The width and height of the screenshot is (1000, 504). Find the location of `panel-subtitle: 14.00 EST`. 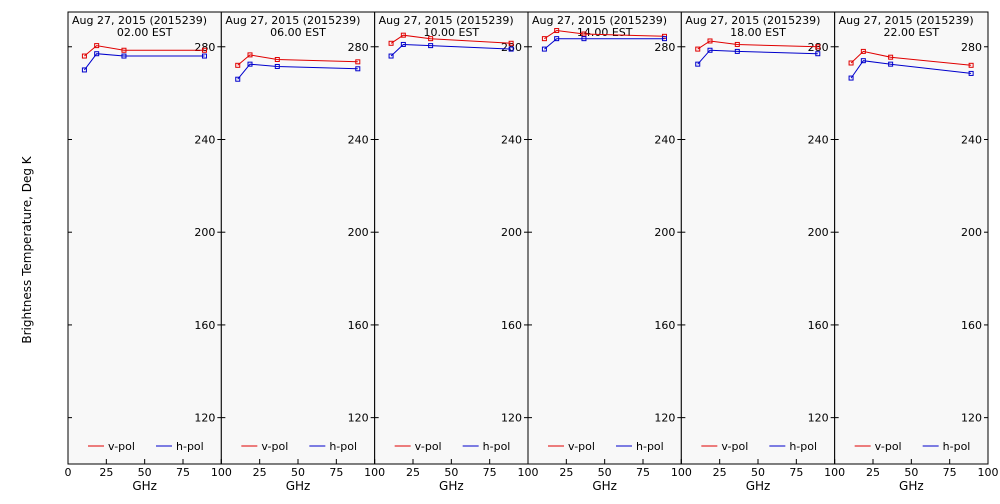

panel-subtitle: 14.00 EST is located at coordinates (605, 32).